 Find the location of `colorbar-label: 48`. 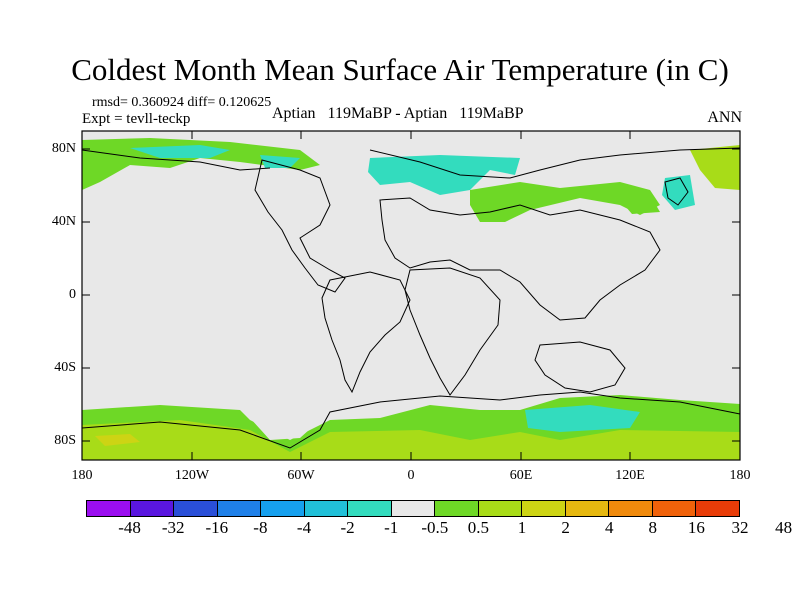

colorbar-label: 48 is located at coordinates (784, 527).